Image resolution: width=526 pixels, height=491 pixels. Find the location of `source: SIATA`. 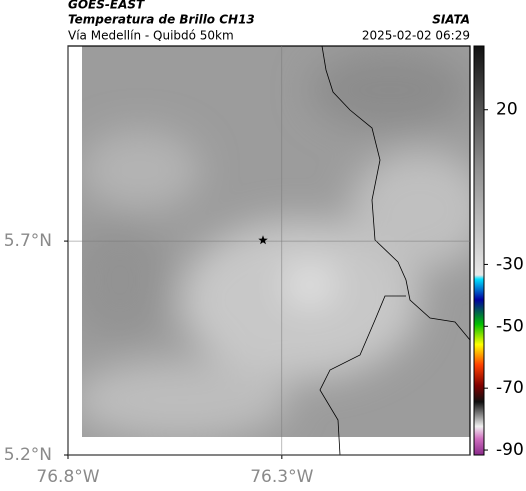

source: SIATA is located at coordinates (451, 20).